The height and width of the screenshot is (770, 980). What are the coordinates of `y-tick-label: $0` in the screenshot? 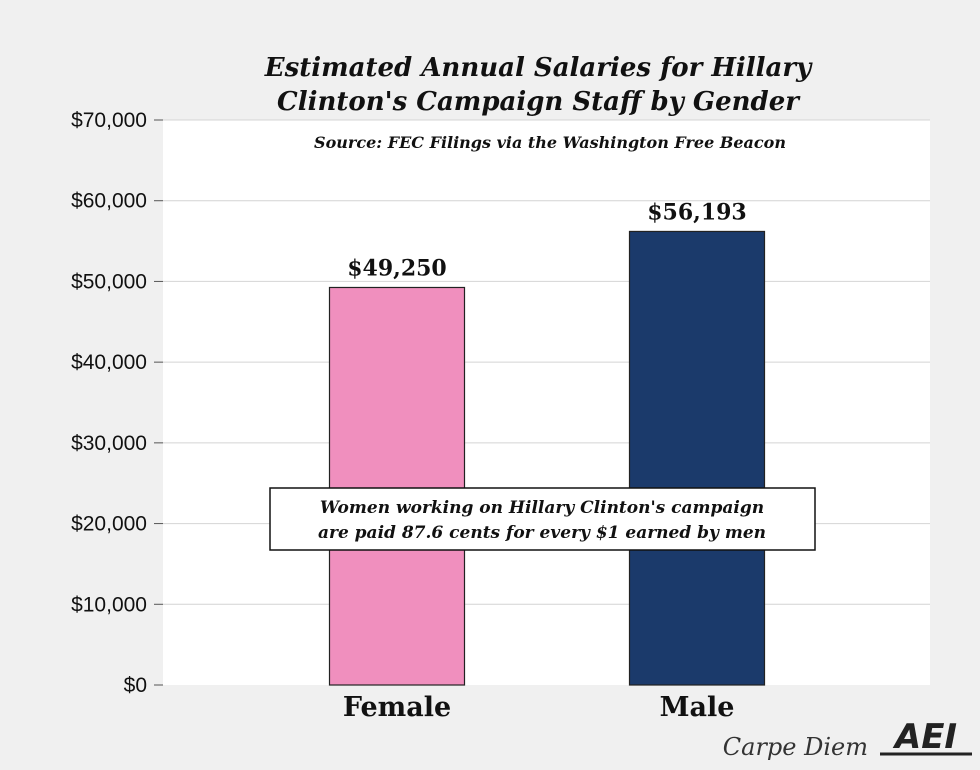 It's located at (135, 685).